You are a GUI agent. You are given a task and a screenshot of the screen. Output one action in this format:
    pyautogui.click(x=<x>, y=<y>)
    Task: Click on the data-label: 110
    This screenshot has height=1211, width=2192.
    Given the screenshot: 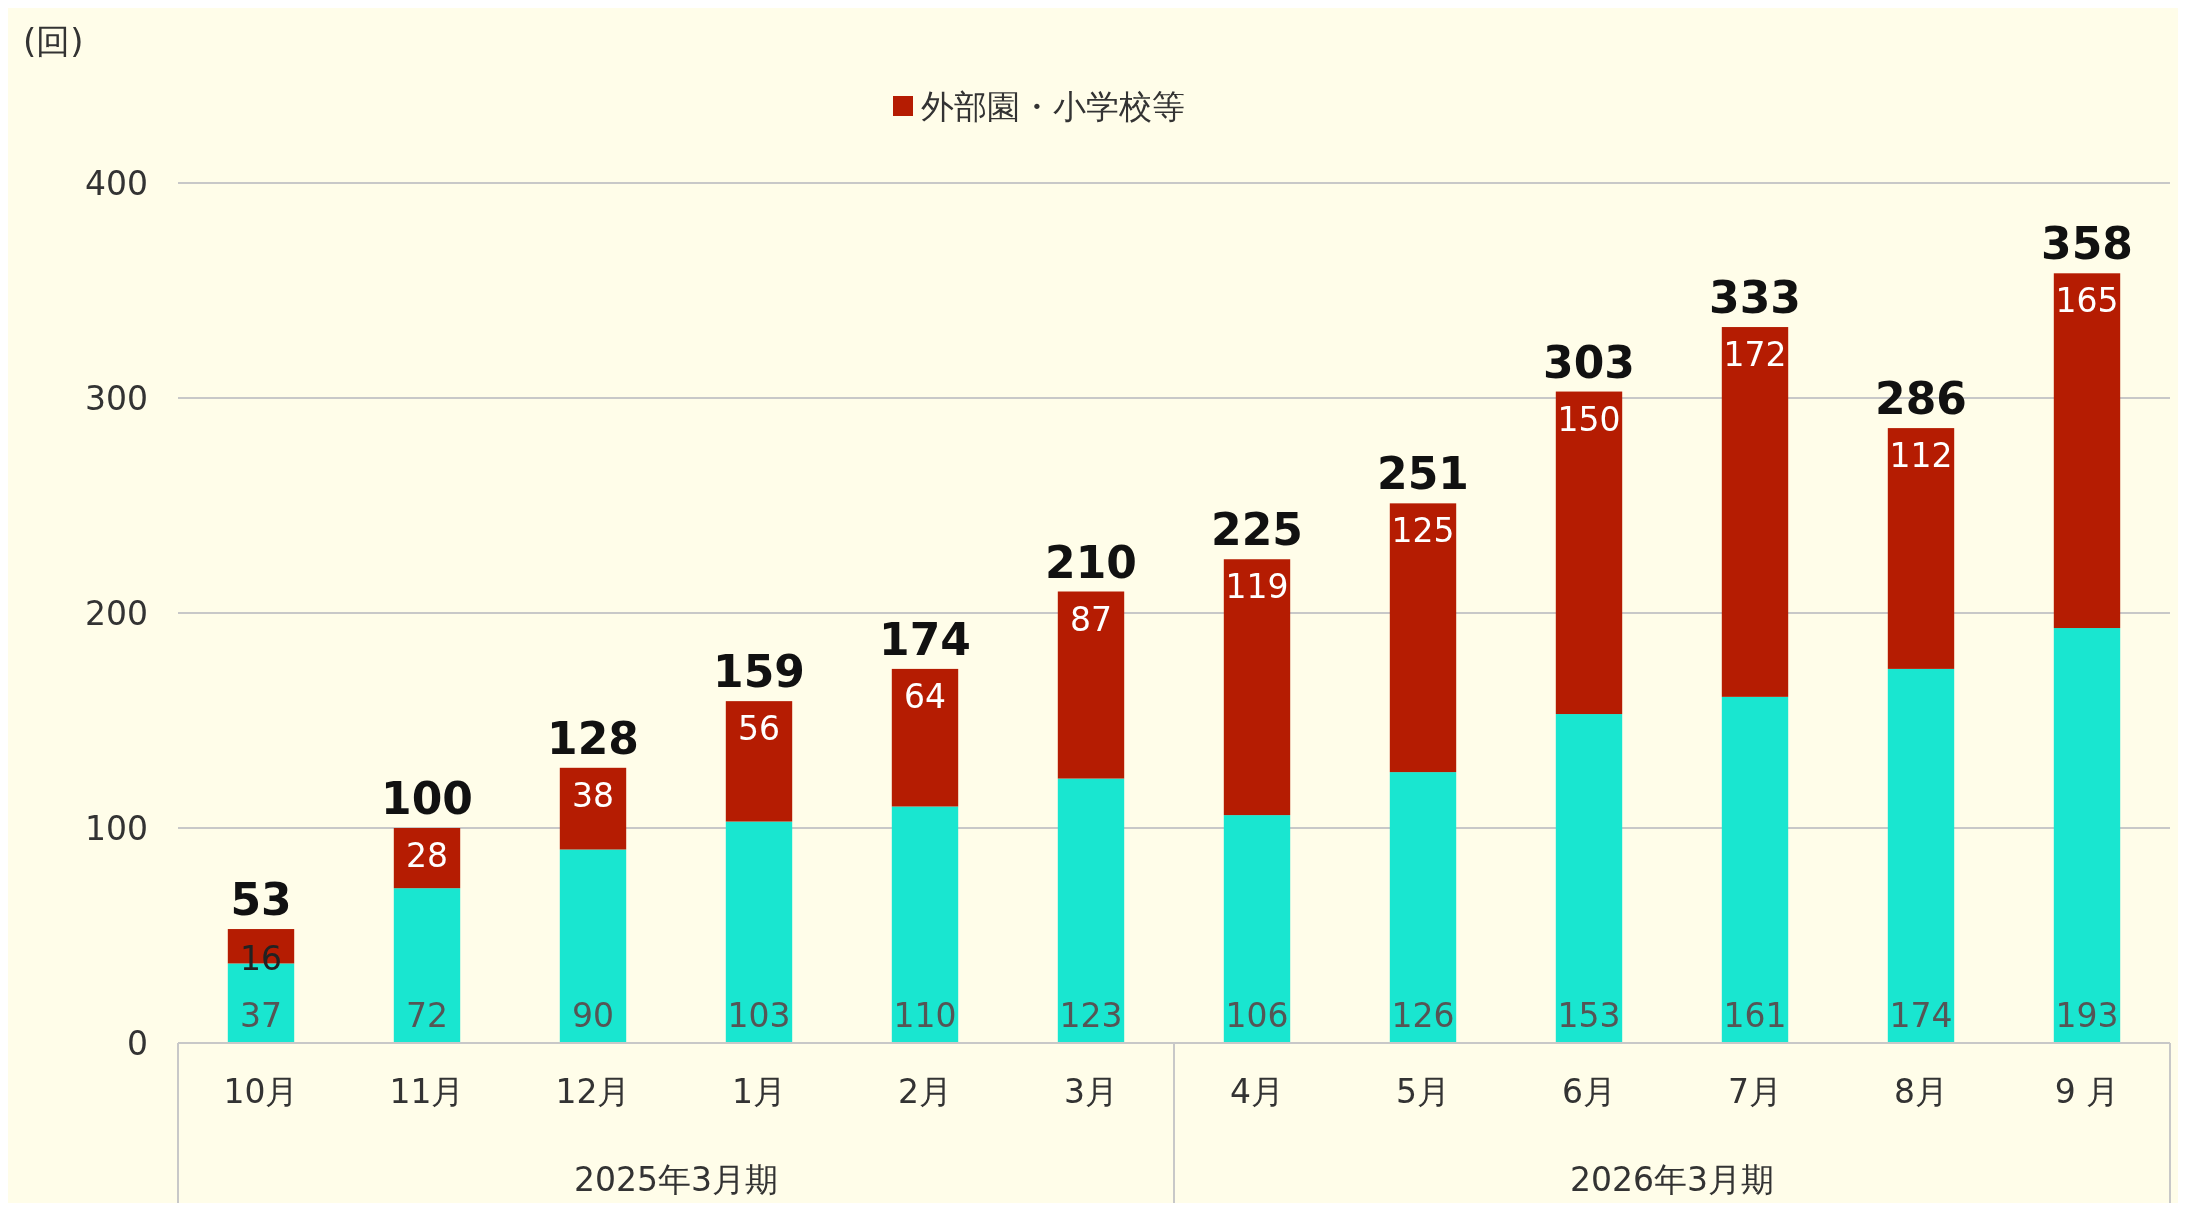 What is the action you would take?
    pyautogui.click(x=925, y=1015)
    